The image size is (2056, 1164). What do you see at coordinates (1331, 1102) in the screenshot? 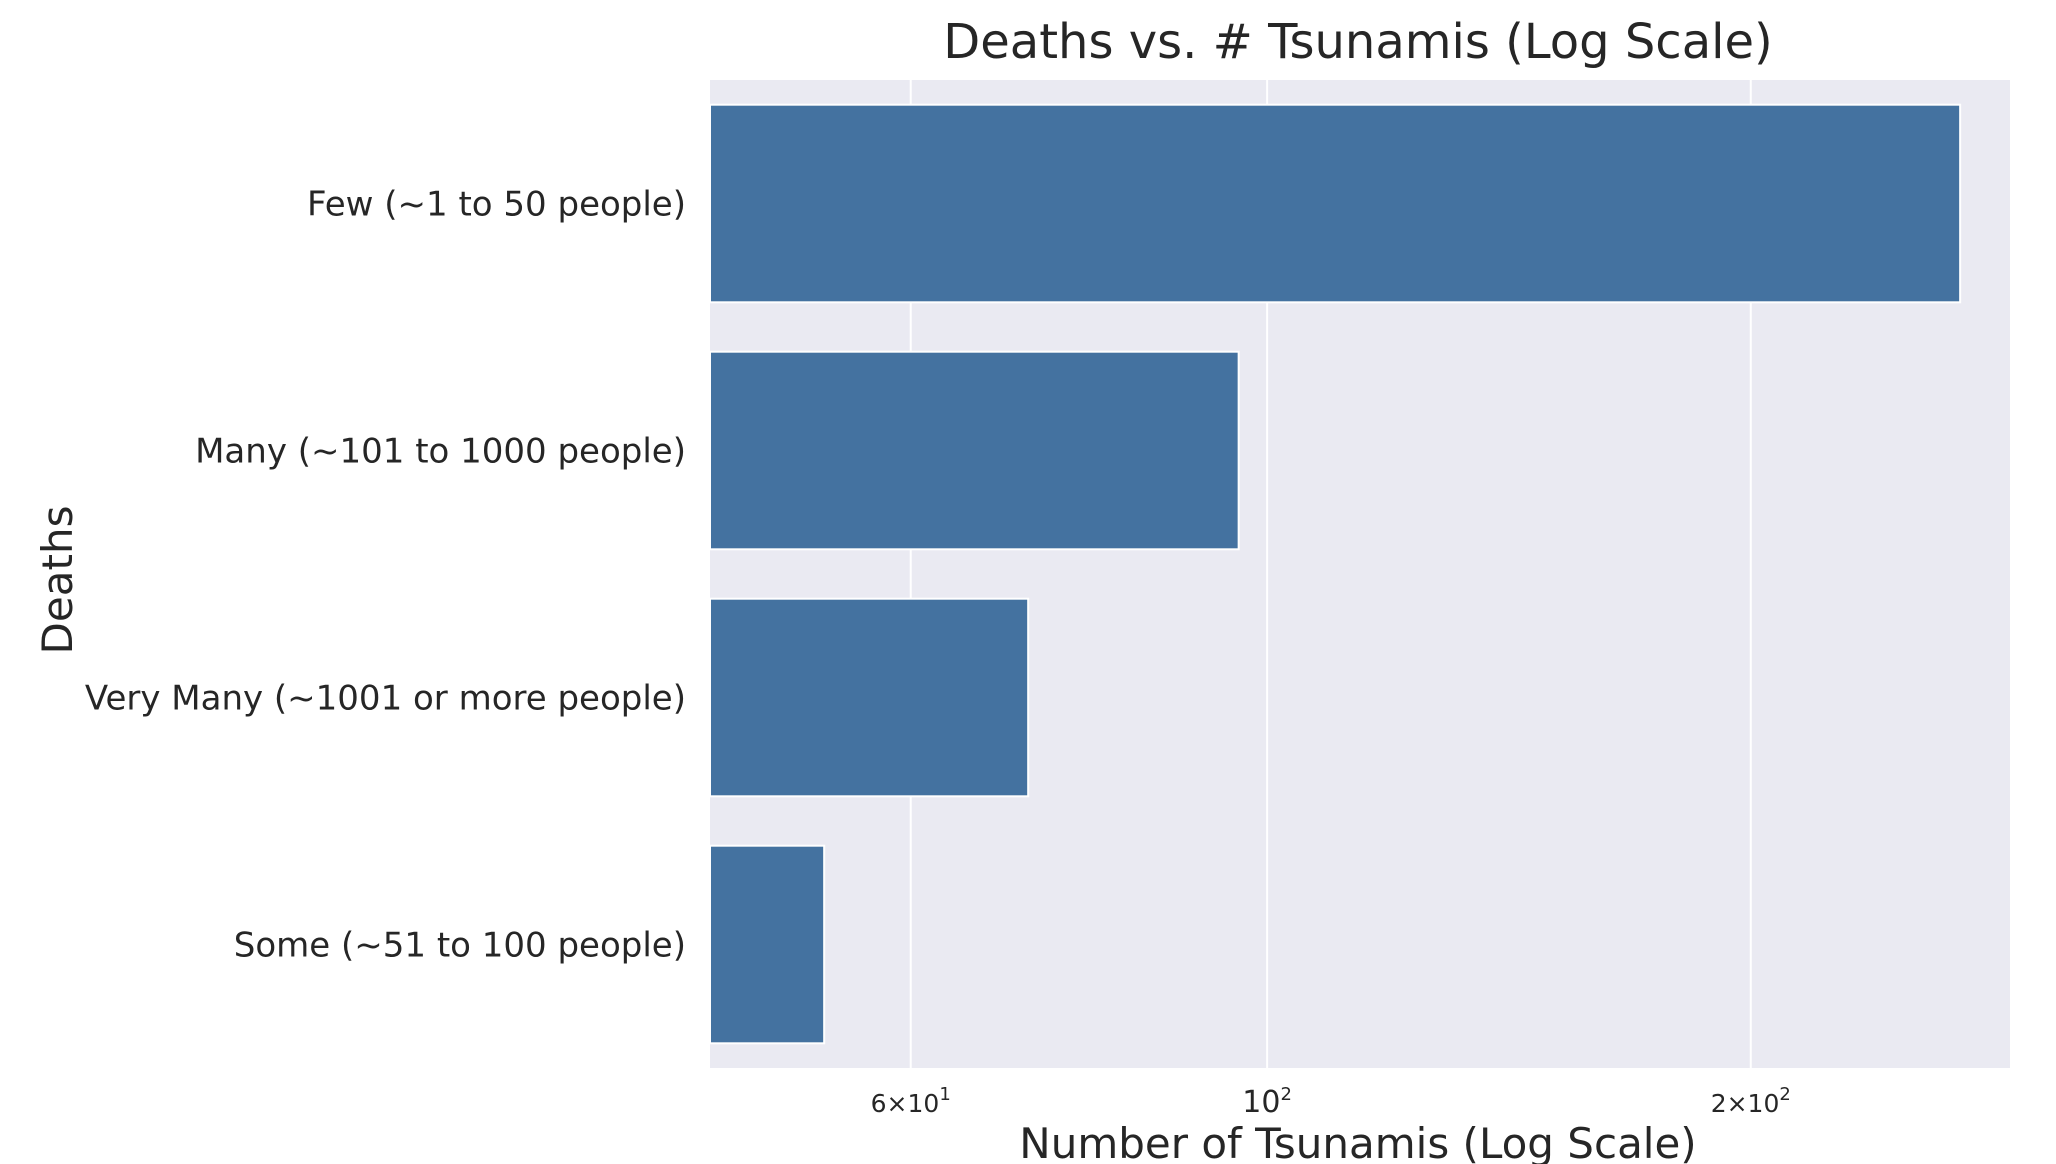
I see `x-tick-labels: 6×101 102 2×102` at bounding box center [1331, 1102].